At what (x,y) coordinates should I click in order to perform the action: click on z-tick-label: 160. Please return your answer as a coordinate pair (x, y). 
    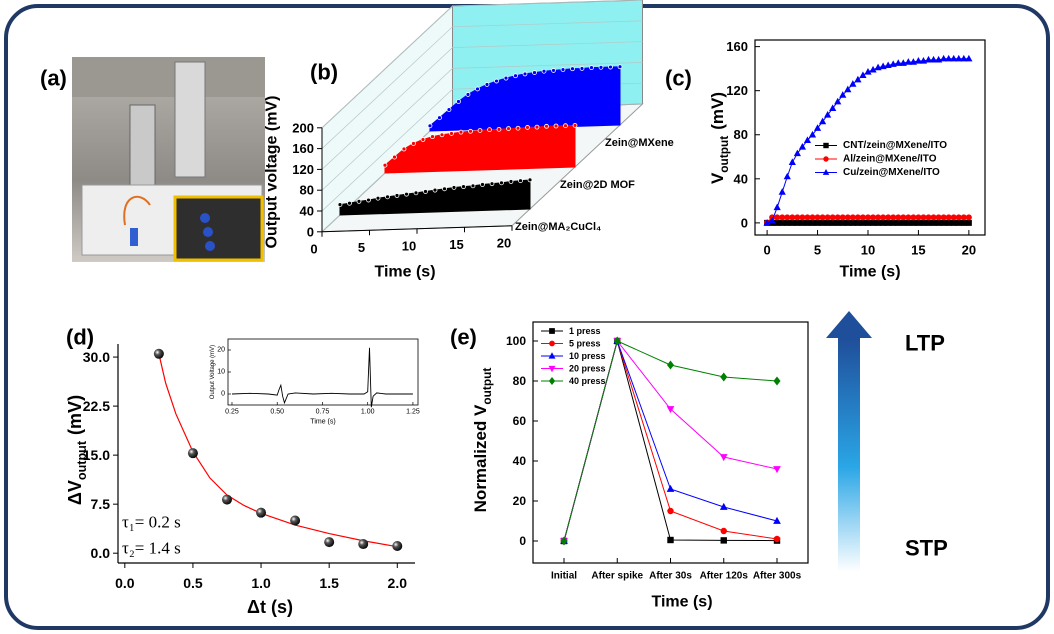
    Looking at the image, I should click on (303, 148).